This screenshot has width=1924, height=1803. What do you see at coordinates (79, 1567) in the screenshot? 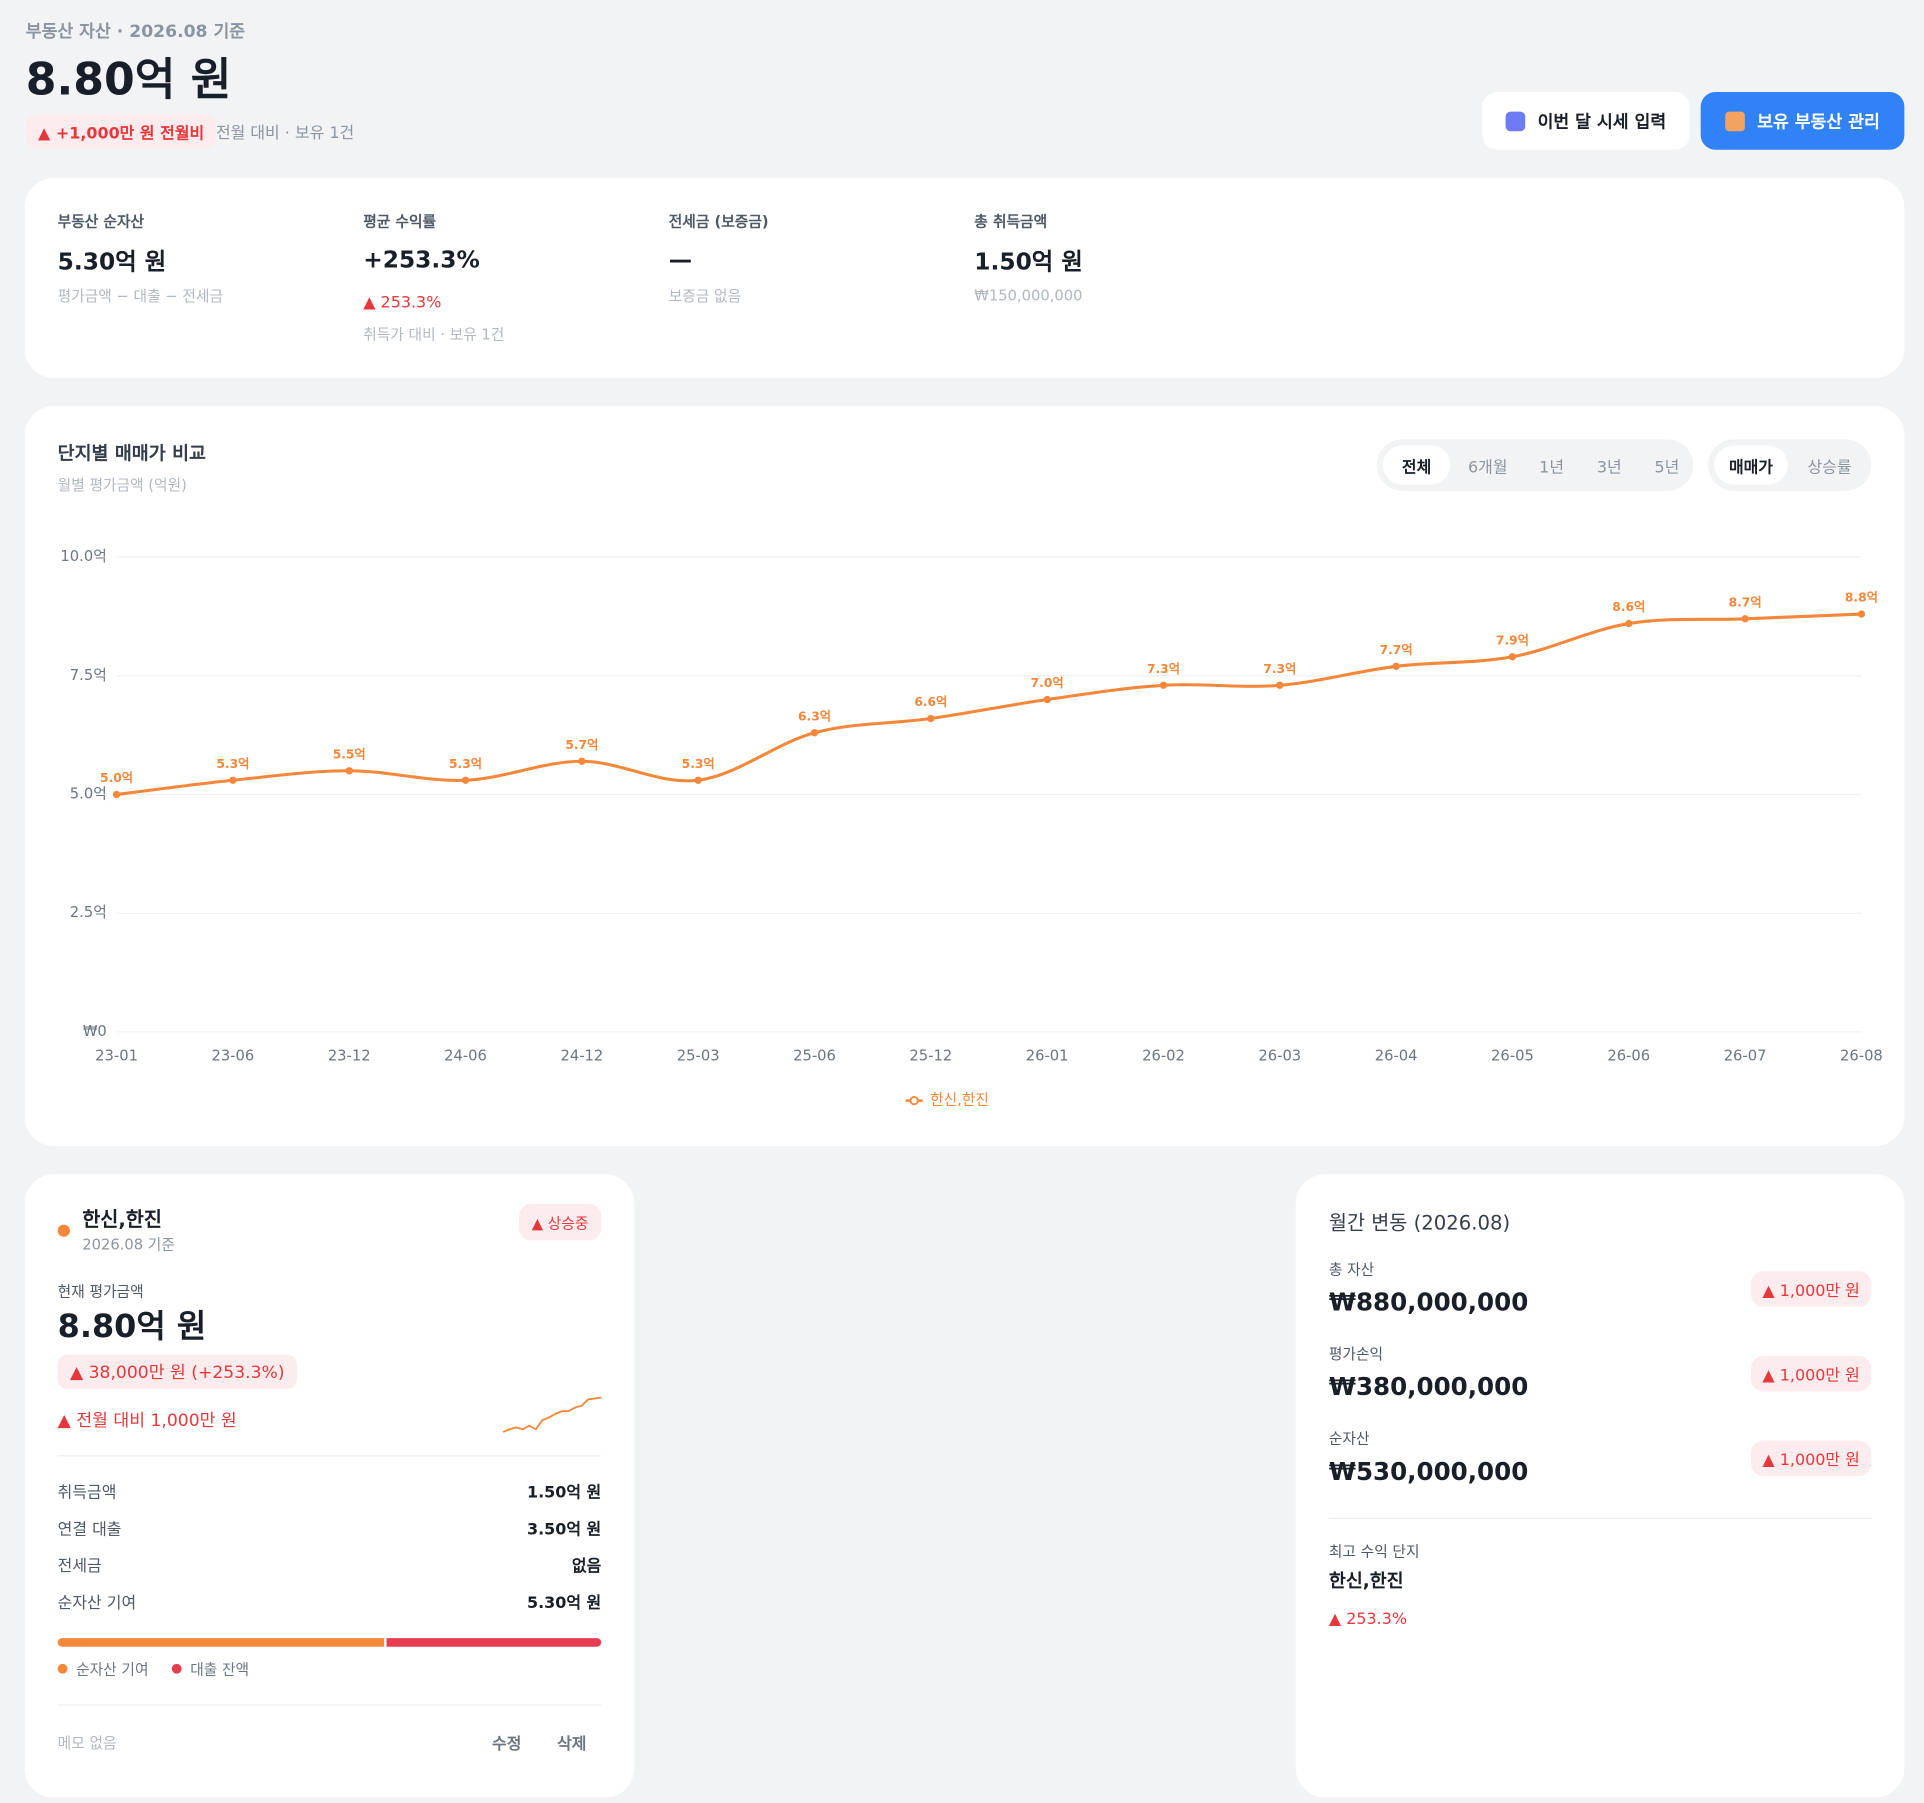
I see `row-label: 전세금` at bounding box center [79, 1567].